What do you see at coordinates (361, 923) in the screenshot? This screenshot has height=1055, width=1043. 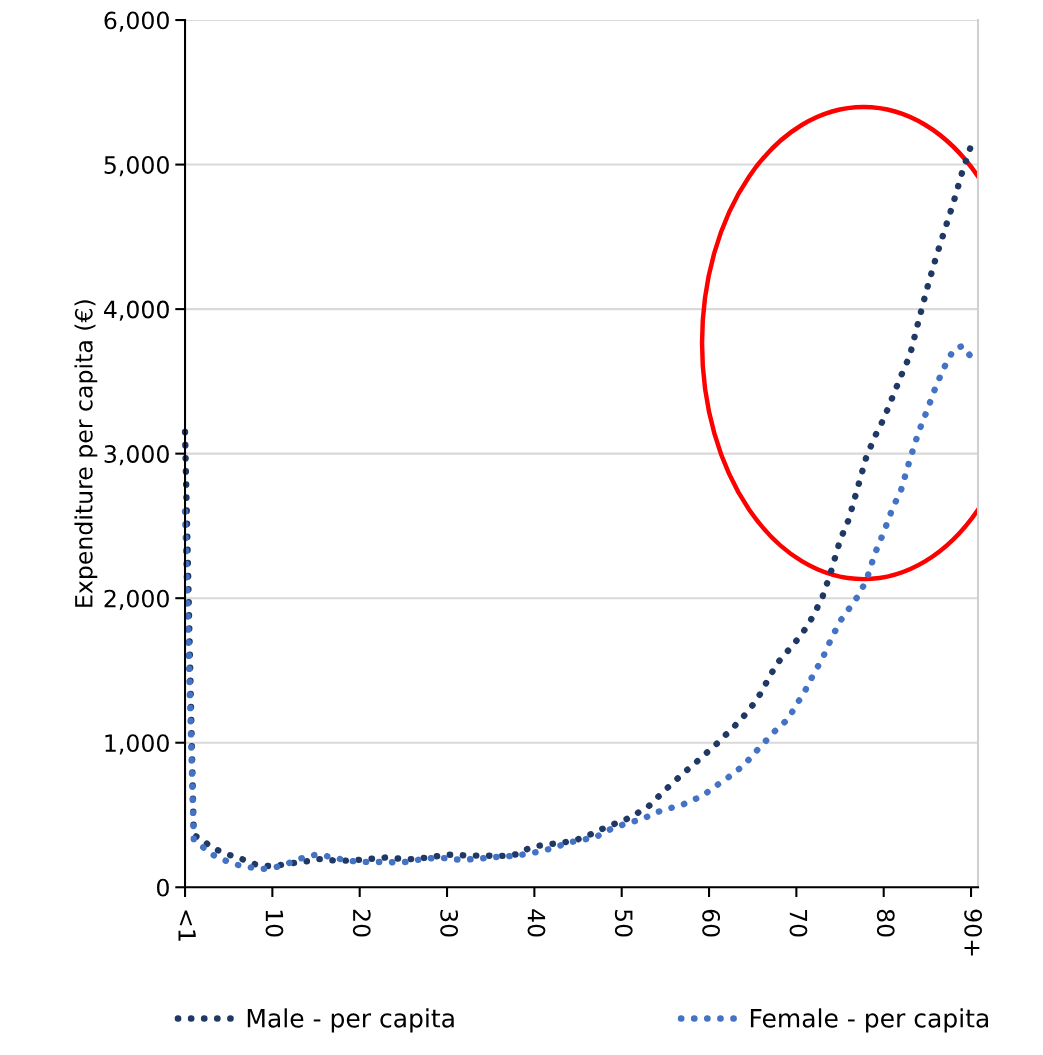 I see `x-tick-label: 20` at bounding box center [361, 923].